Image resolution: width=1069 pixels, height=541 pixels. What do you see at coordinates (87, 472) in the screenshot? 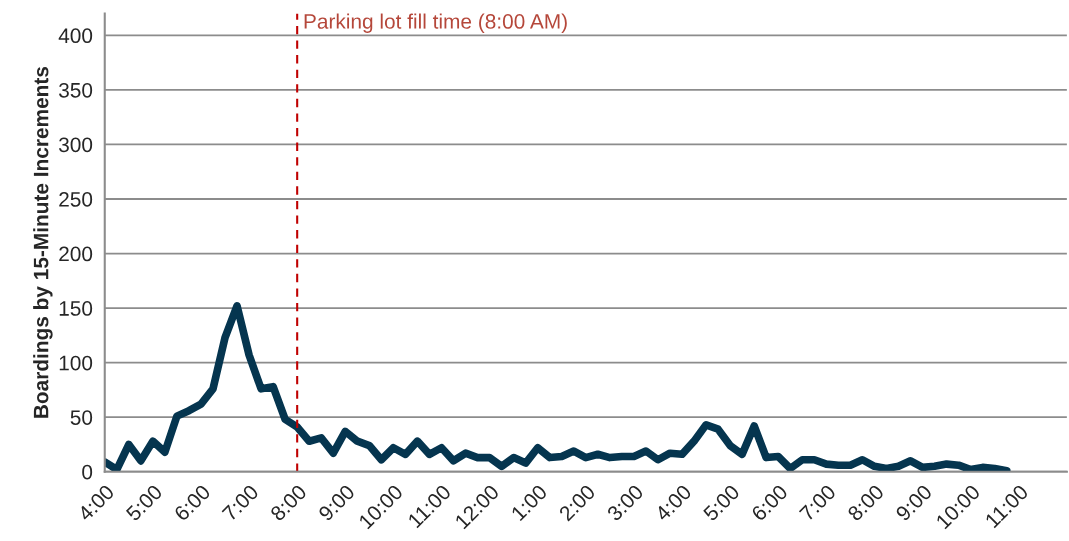
I see `y-tick-label: 0` at bounding box center [87, 472].